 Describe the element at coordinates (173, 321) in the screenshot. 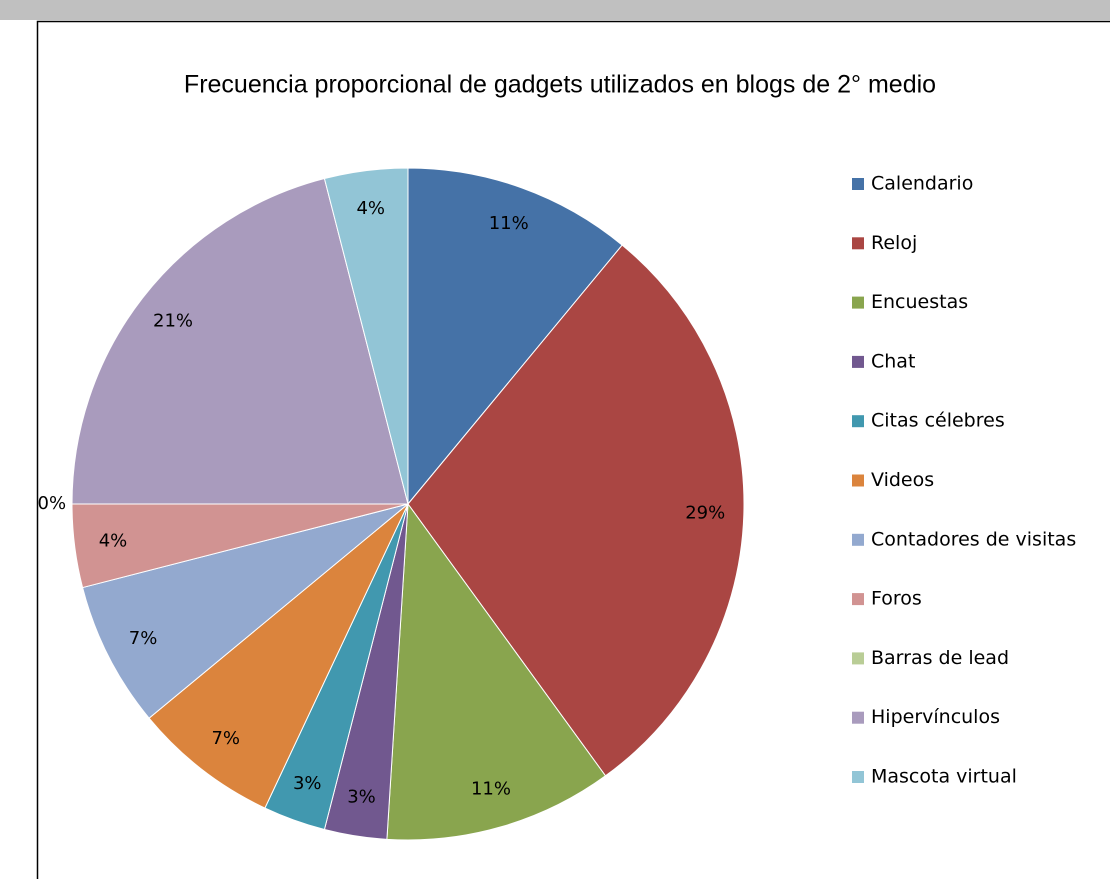

I see `data-label: 21%` at that location.